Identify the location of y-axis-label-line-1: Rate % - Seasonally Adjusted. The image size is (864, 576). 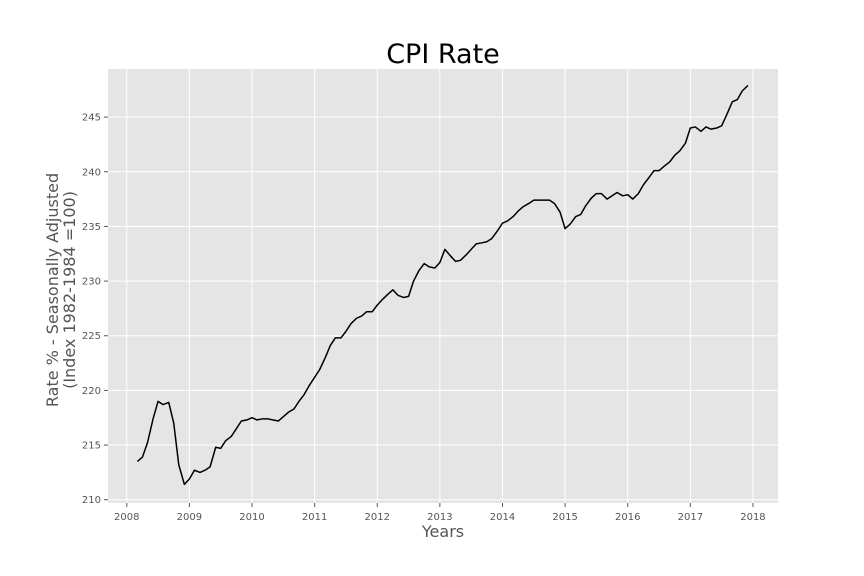
(52, 290).